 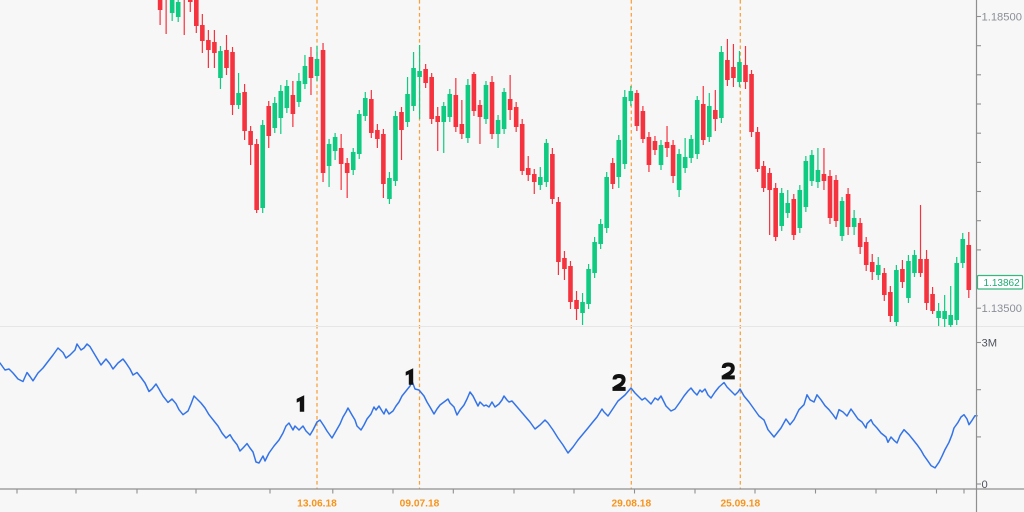 What do you see at coordinates (420, 504) in the screenshot?
I see `svg-text: 09.07.18` at bounding box center [420, 504].